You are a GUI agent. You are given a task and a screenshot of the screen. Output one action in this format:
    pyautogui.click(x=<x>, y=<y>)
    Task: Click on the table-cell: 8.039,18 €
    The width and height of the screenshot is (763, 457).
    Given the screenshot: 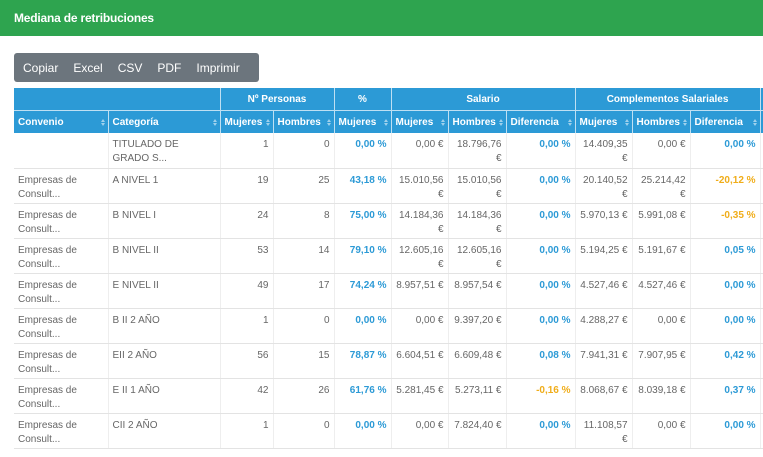 What is the action you would take?
    pyautogui.click(x=661, y=396)
    